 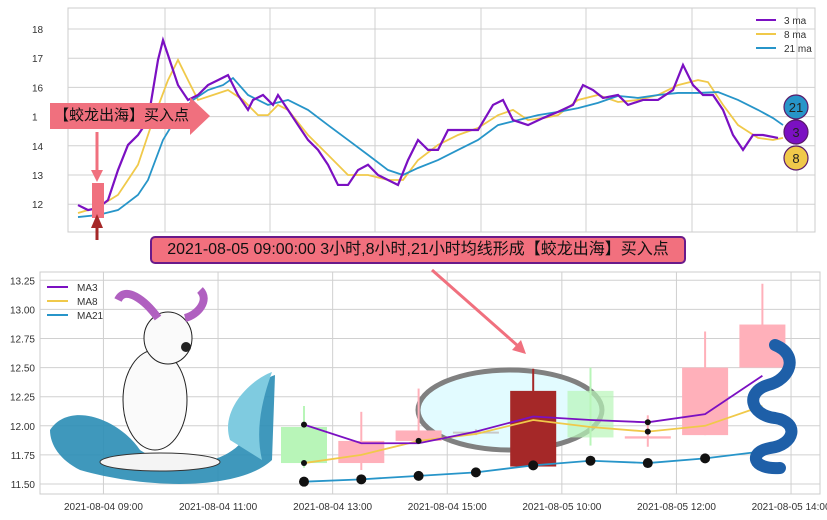 I want to click on bottom-xtick-label: 2021-08-04 15:00, so click(x=447, y=507).